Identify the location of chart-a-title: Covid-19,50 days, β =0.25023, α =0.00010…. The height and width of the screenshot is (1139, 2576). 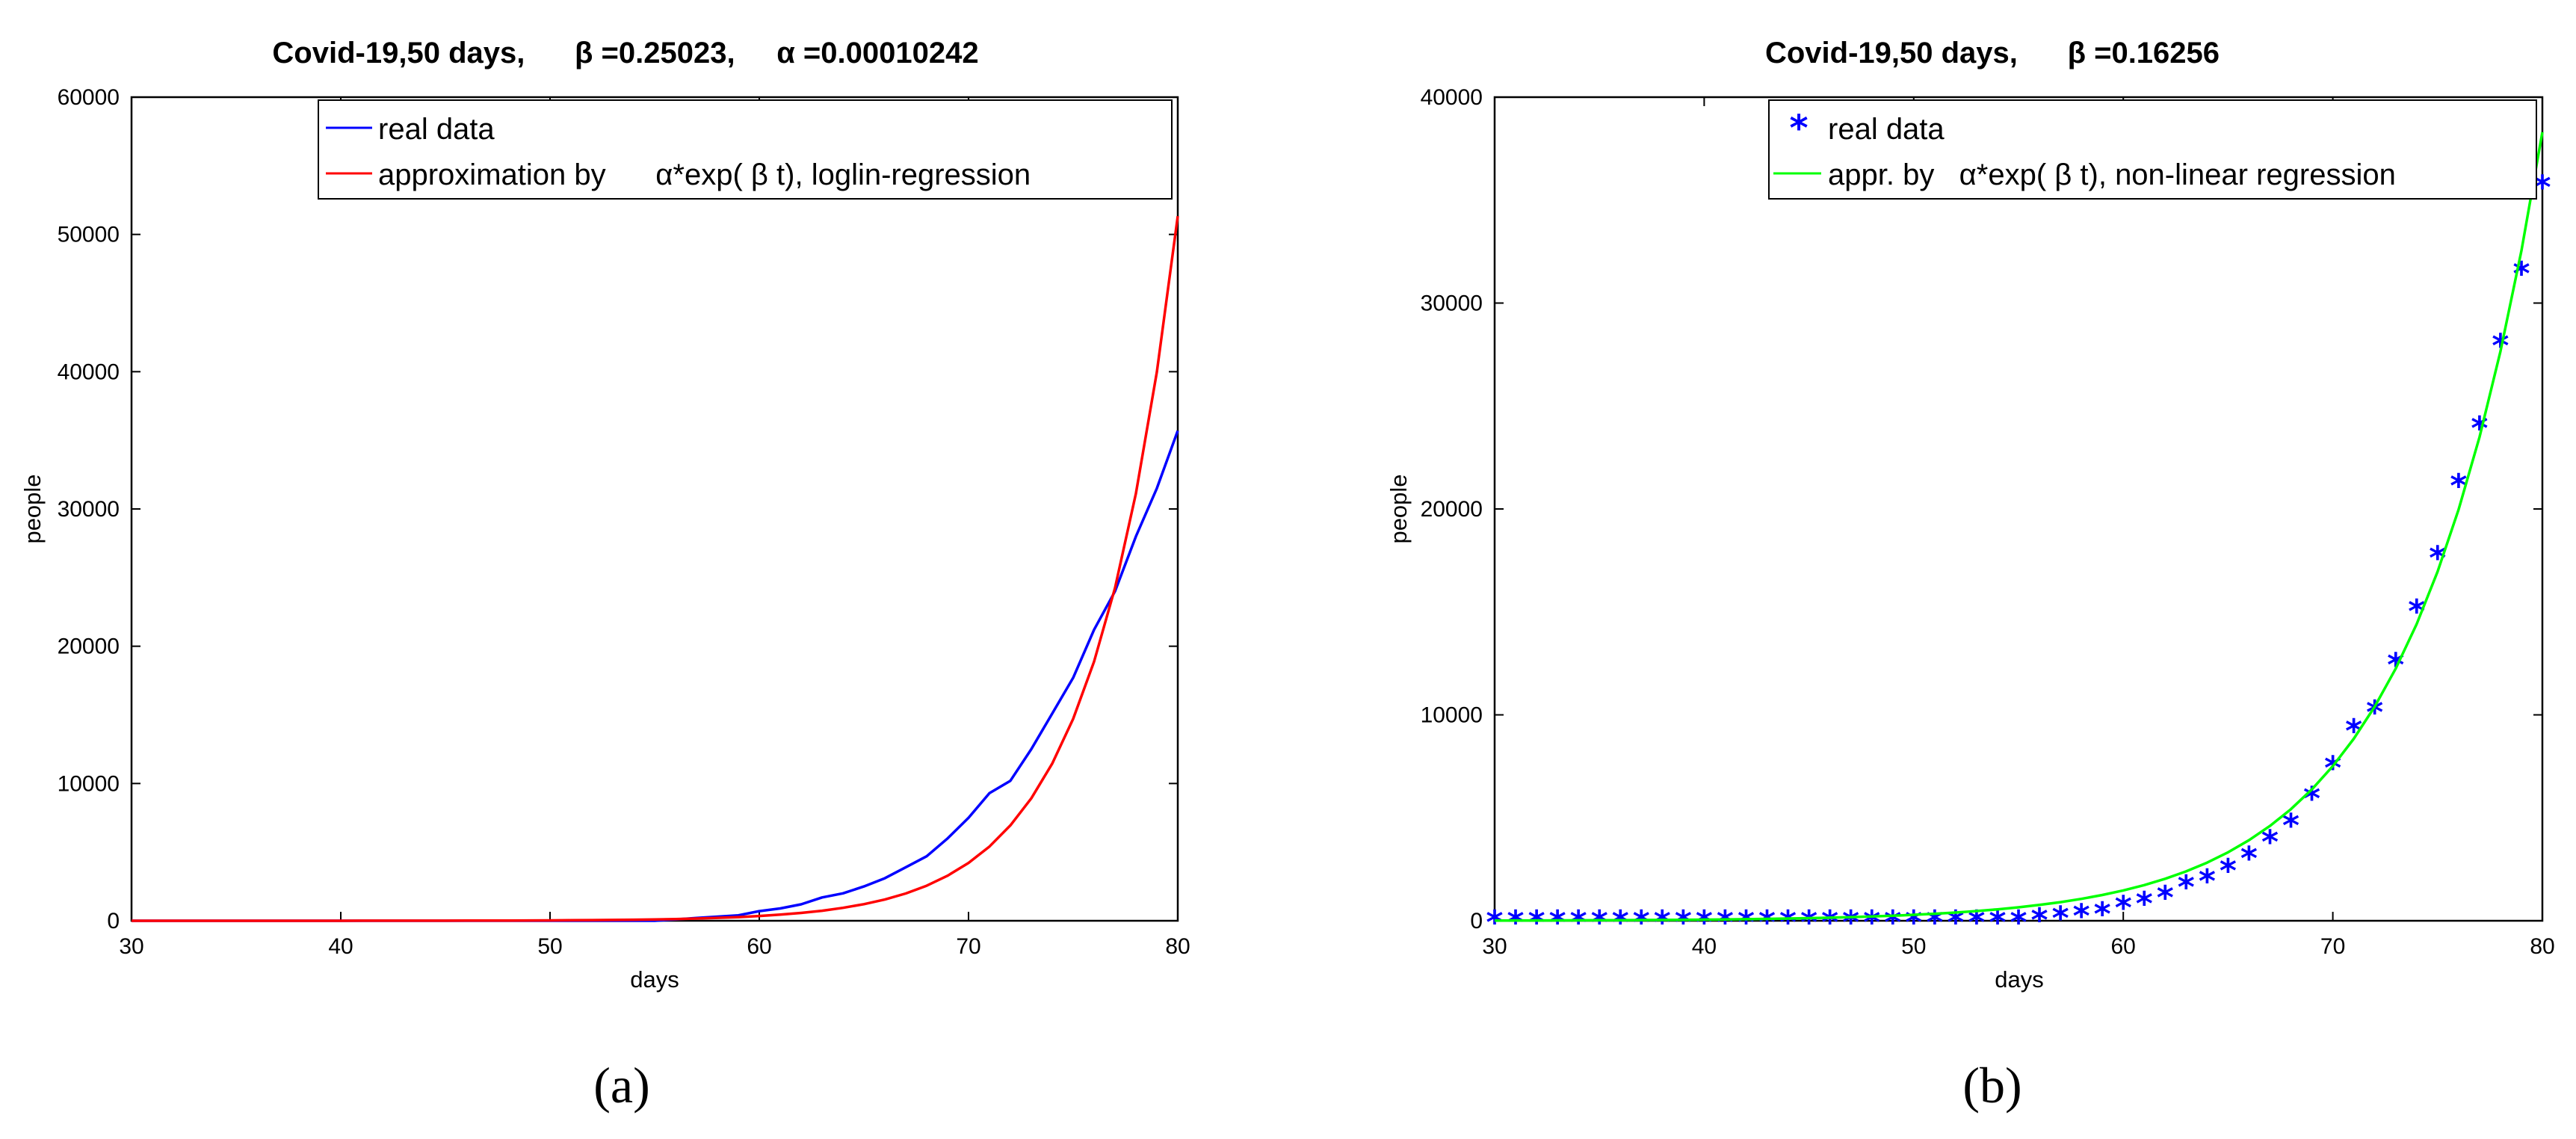
(625, 54).